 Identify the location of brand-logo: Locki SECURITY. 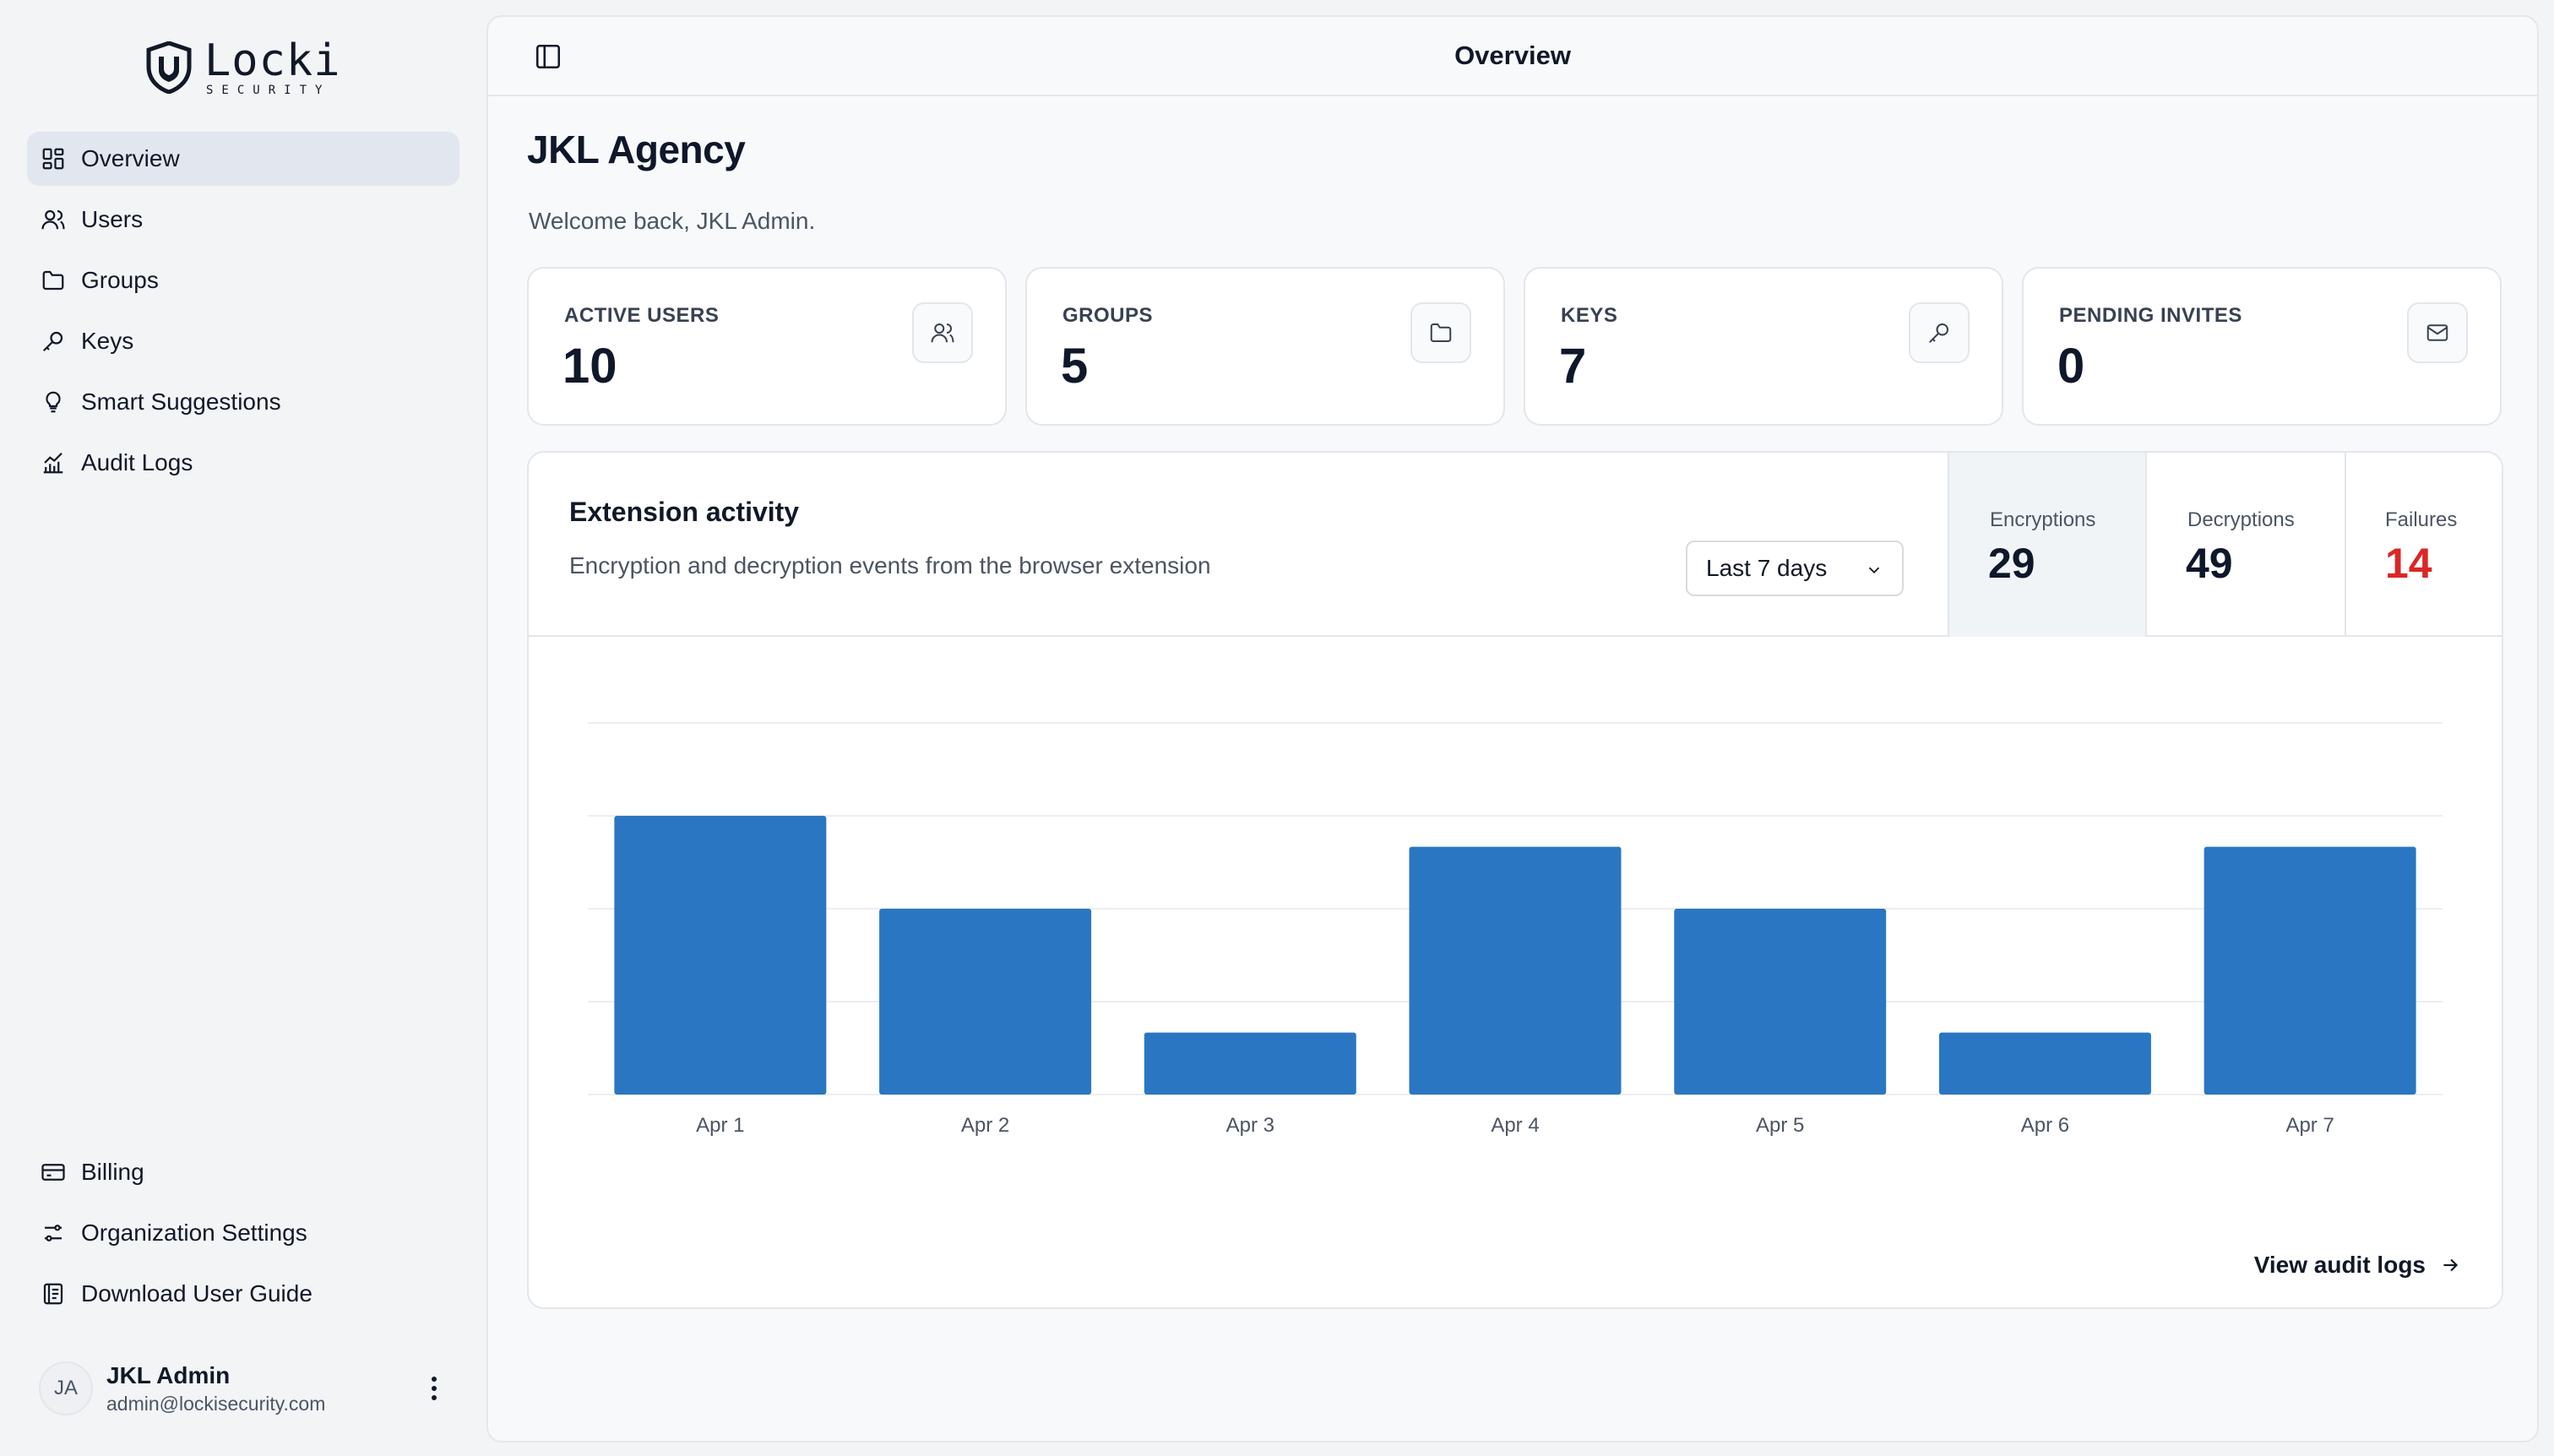
(243, 67).